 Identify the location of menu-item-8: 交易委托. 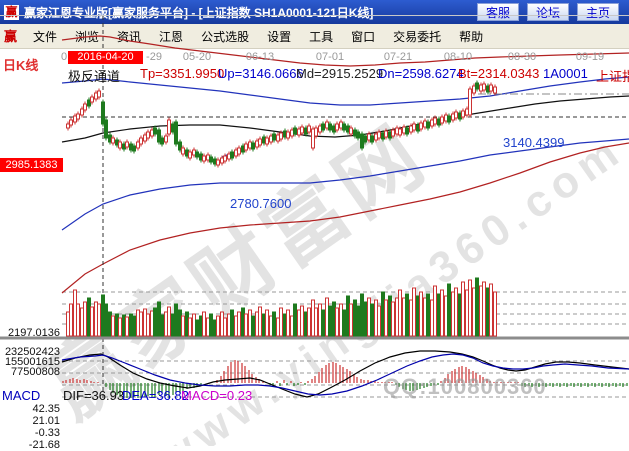
(417, 36).